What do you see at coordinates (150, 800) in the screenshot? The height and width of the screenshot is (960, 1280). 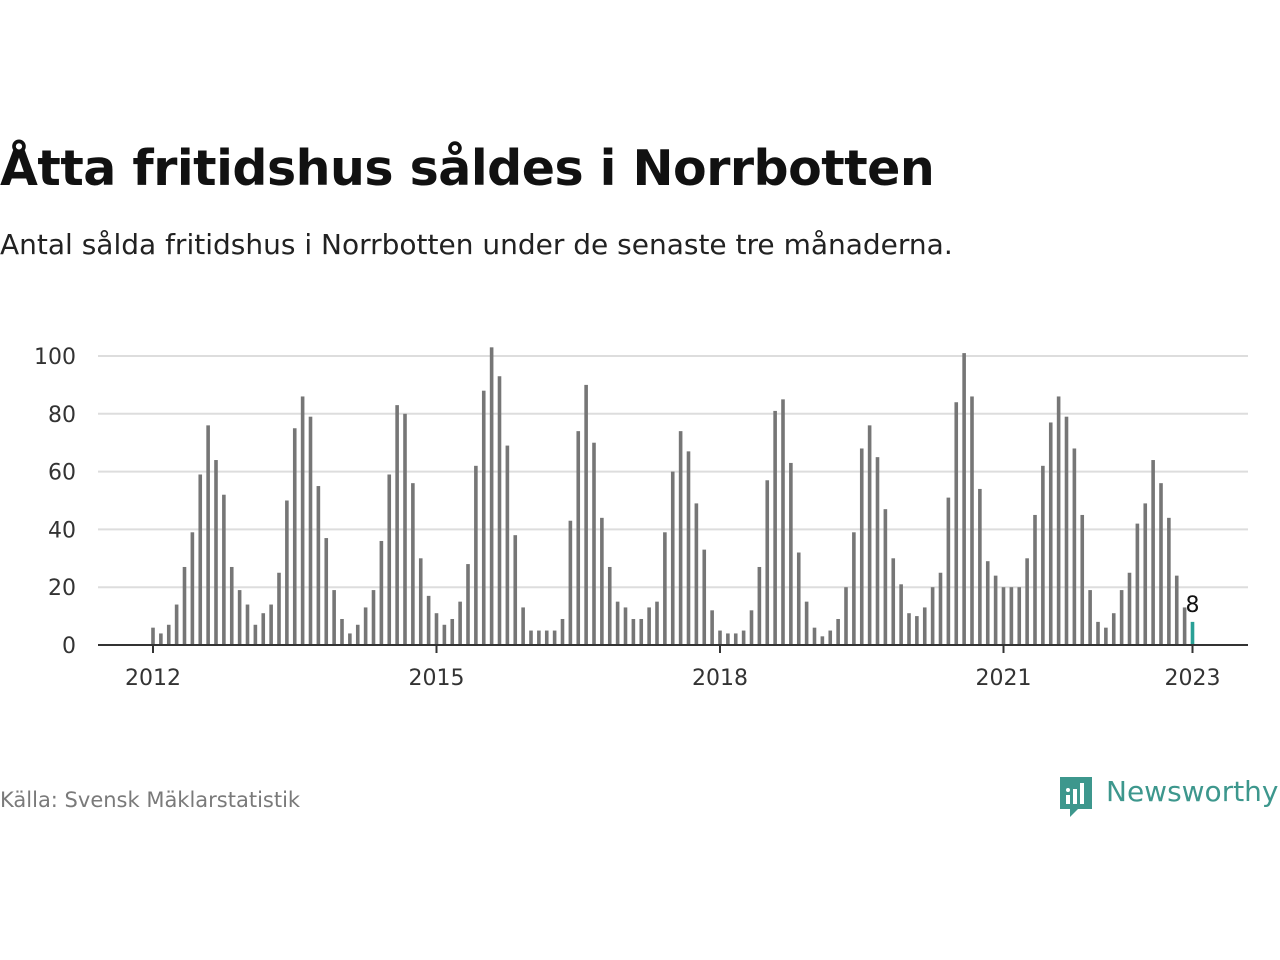 I see `source-note: Källa: Svensk Mäklarstatistik` at bounding box center [150, 800].